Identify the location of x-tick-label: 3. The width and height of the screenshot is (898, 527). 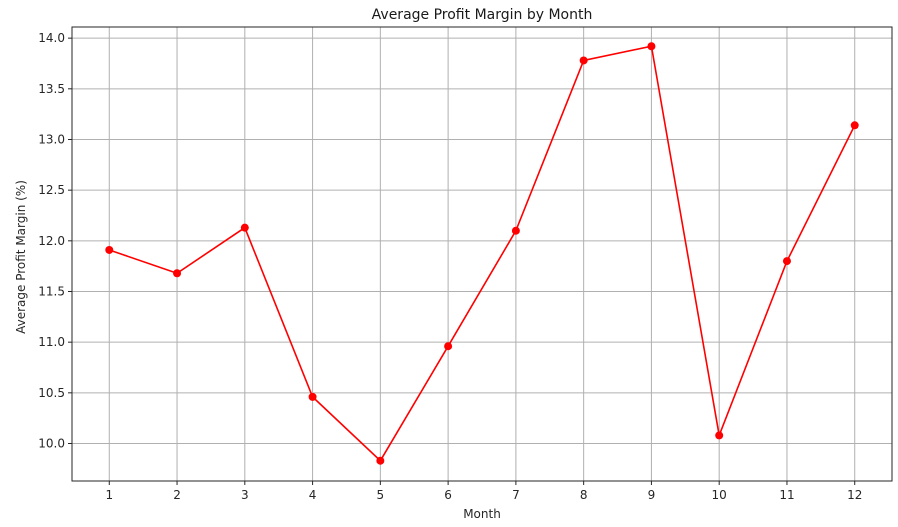
(245, 495).